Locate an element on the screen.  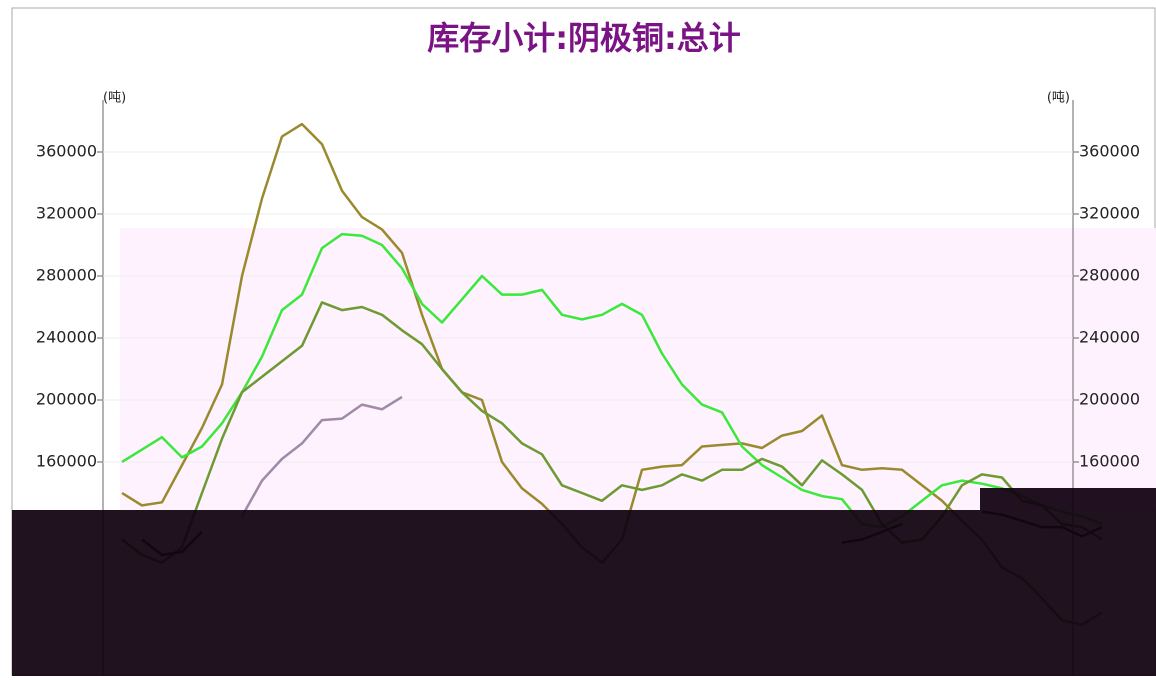
y-unit: (吨) is located at coordinates (114, 98).